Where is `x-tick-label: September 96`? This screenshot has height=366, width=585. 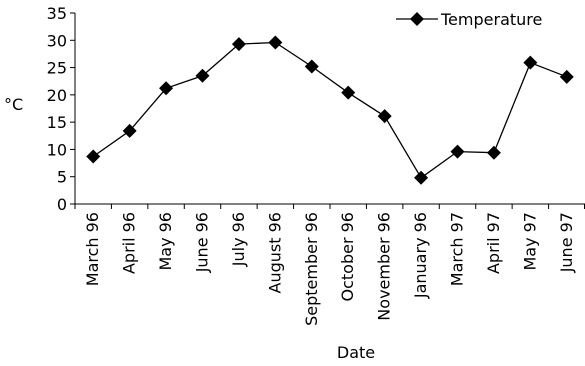 x-tick-label: September 96 is located at coordinates (311, 269).